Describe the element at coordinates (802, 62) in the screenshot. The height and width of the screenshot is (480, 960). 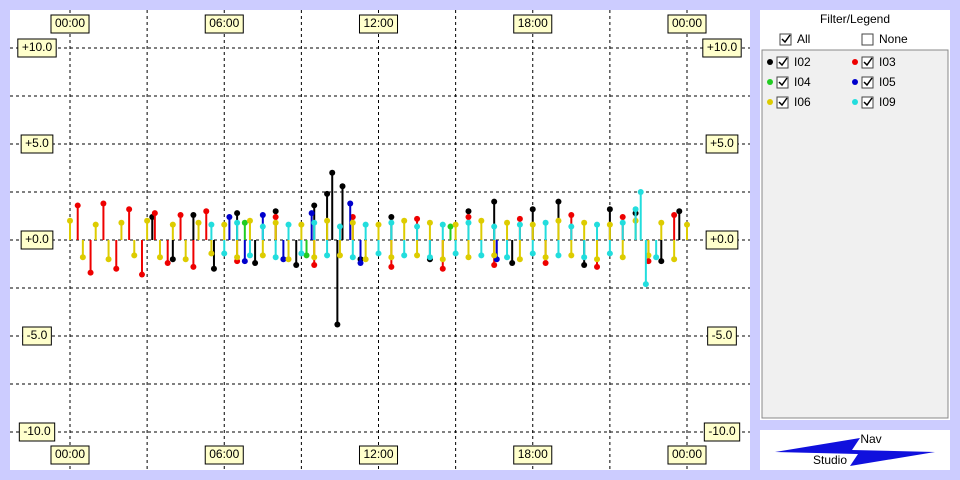
I see `legend-label: I02` at that location.